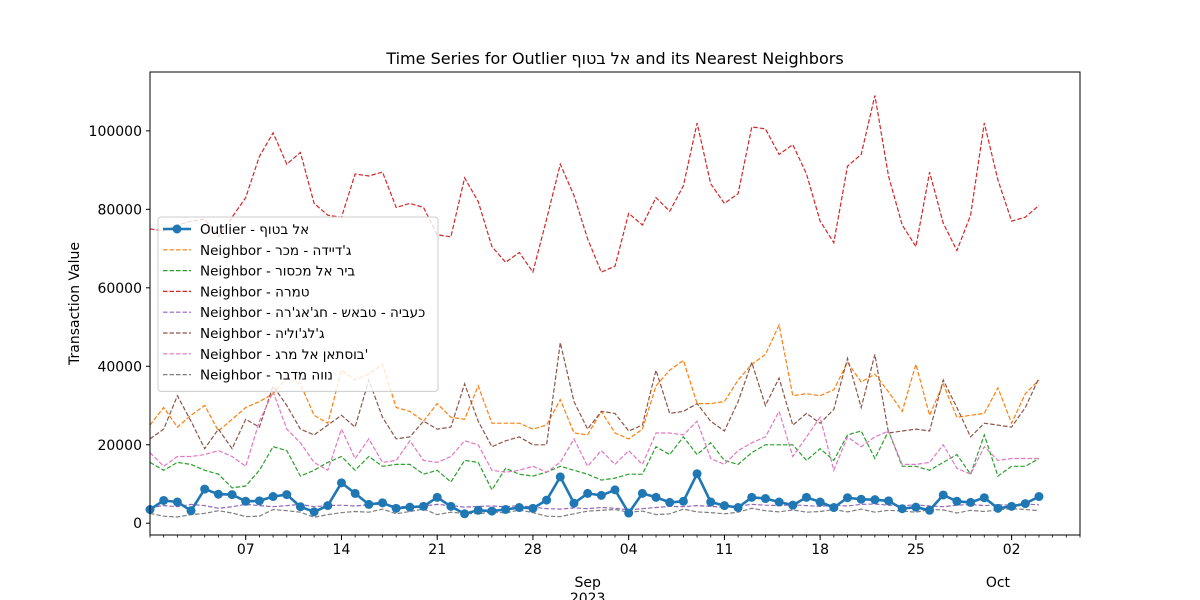 This screenshot has height=600, width=1200. I want to click on x-tick-label: 25, so click(916, 550).